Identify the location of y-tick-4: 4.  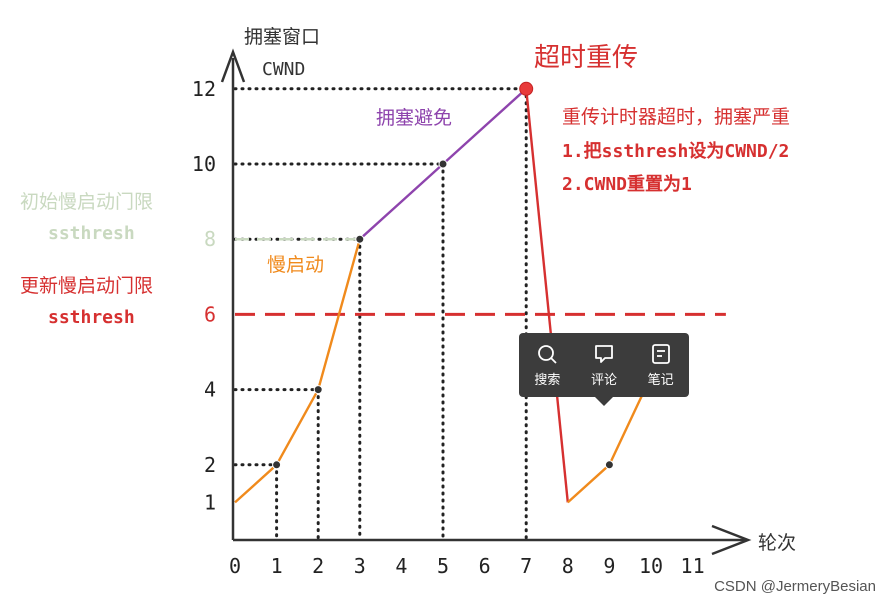
(210, 390).